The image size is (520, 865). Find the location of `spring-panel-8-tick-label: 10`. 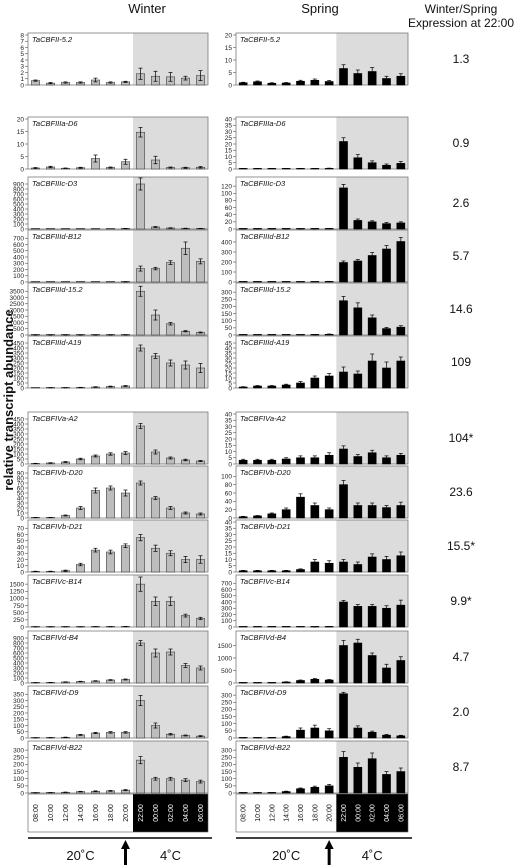

spring-panel-8-tick-label: 10 is located at coordinates (229, 560).